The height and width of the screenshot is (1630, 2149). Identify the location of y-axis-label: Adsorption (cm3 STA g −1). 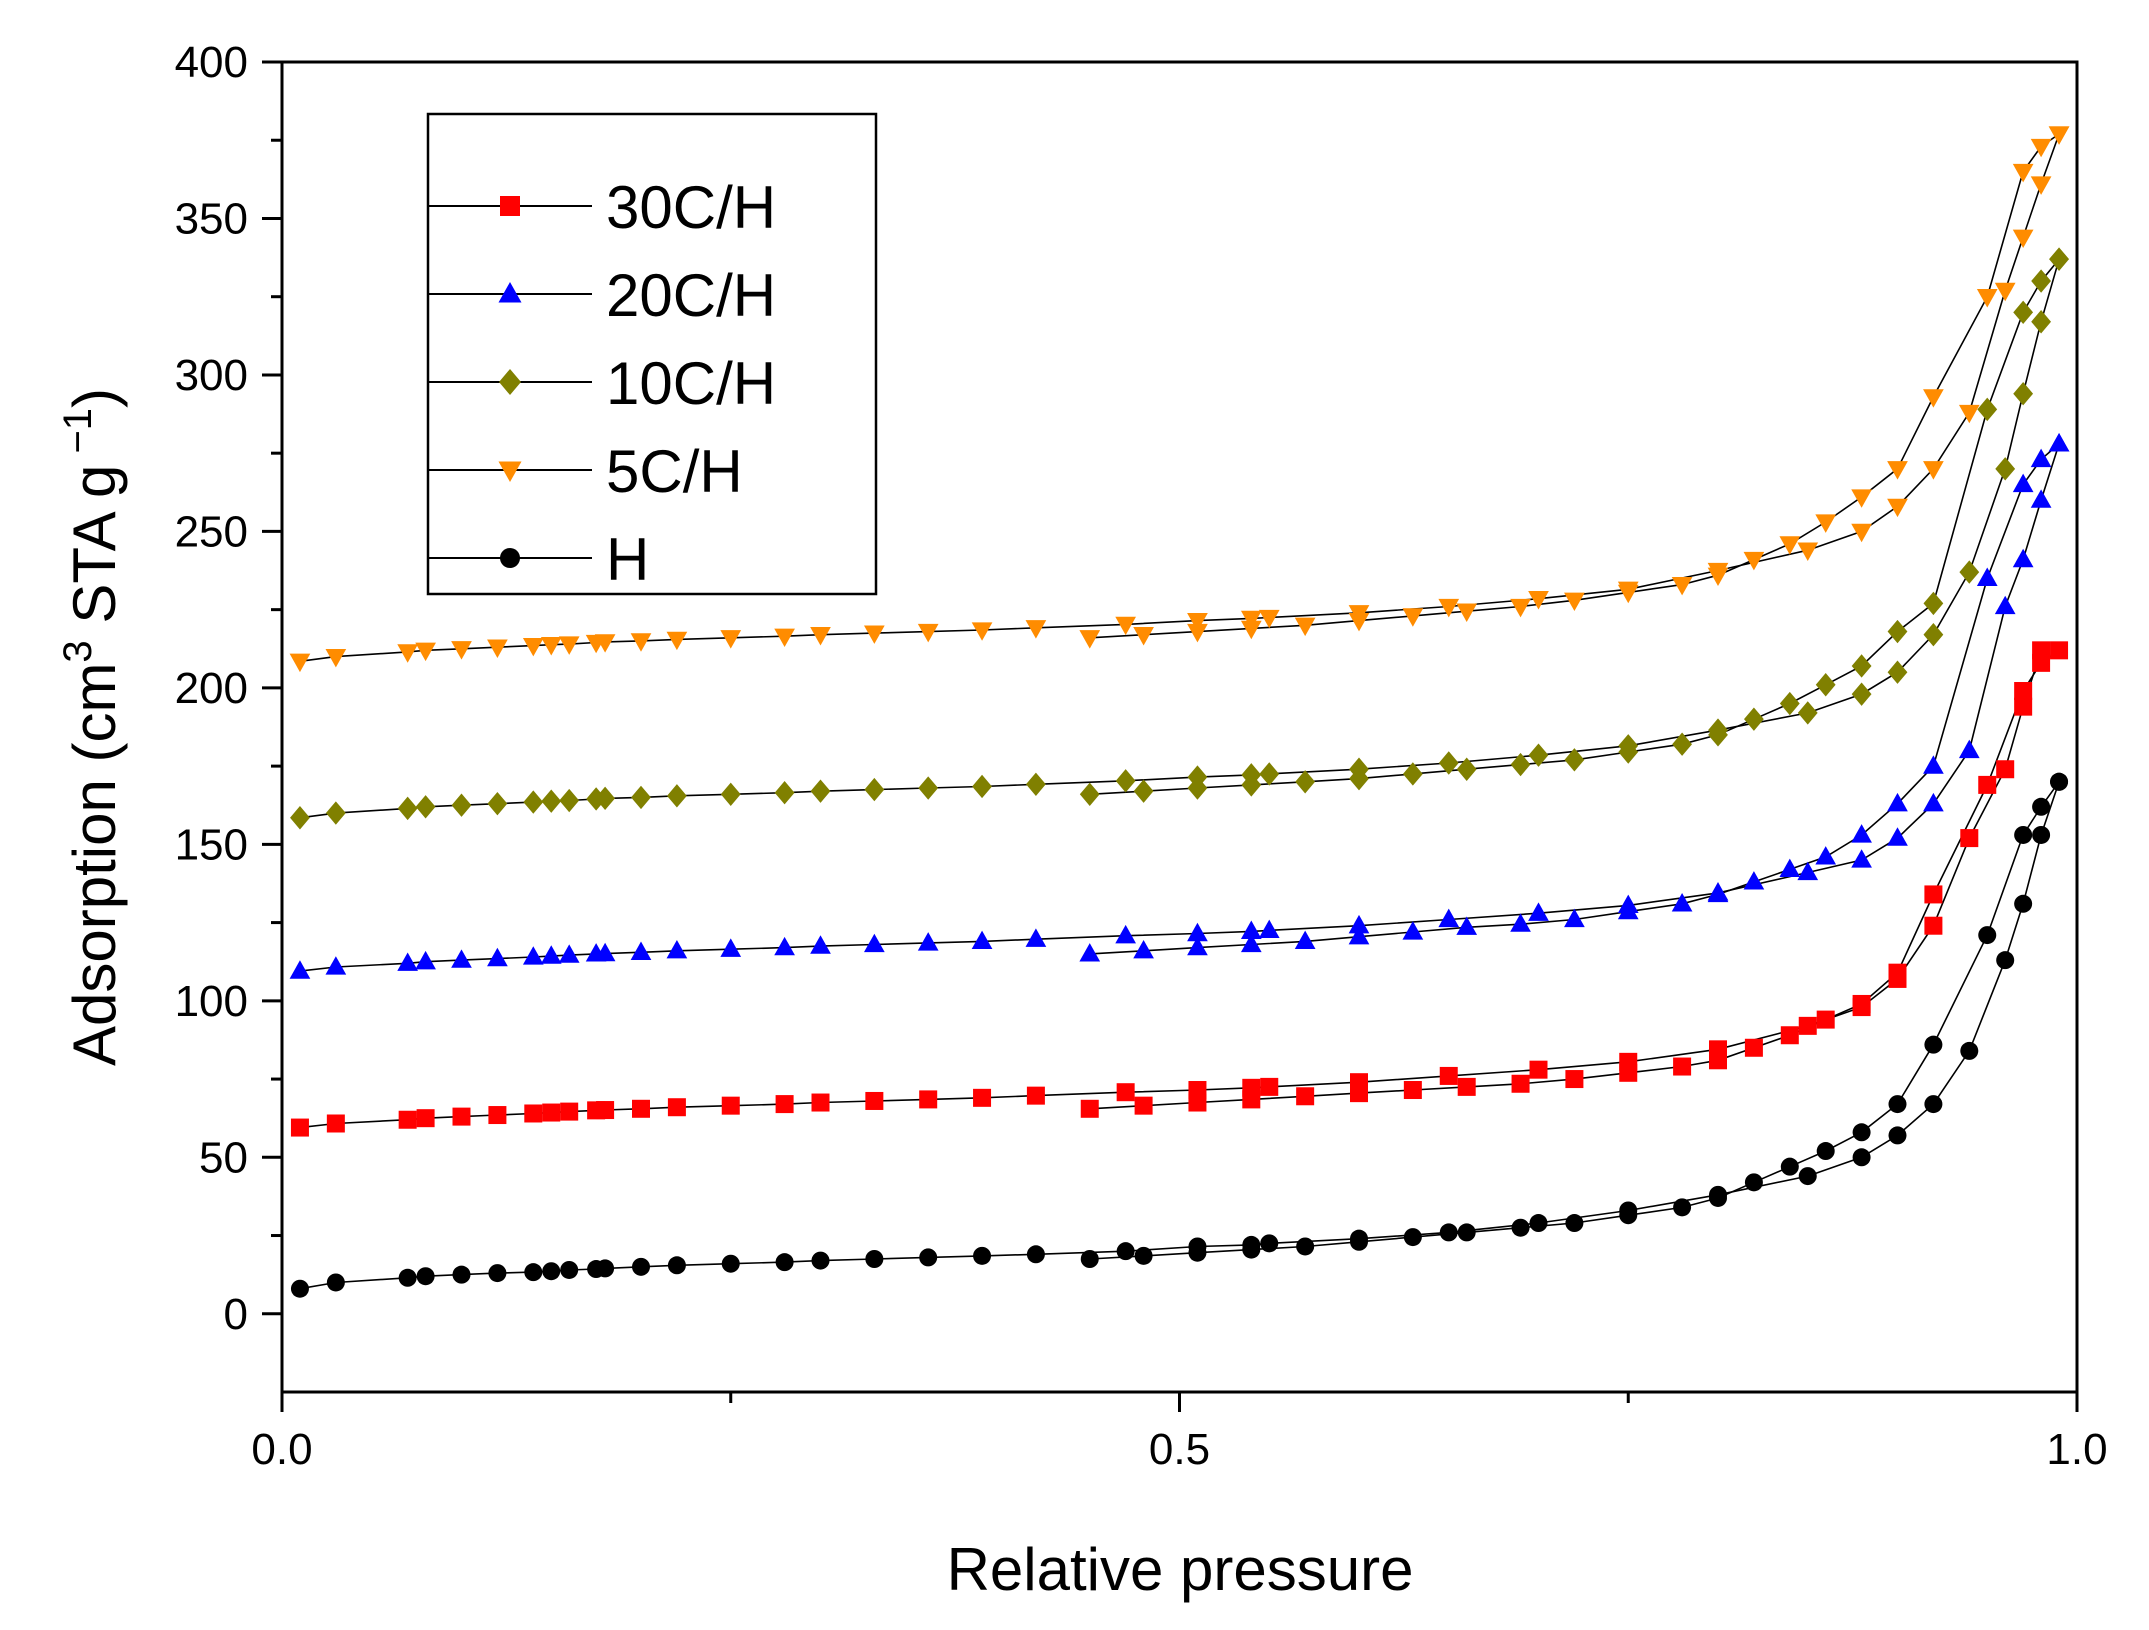
(92, 727).